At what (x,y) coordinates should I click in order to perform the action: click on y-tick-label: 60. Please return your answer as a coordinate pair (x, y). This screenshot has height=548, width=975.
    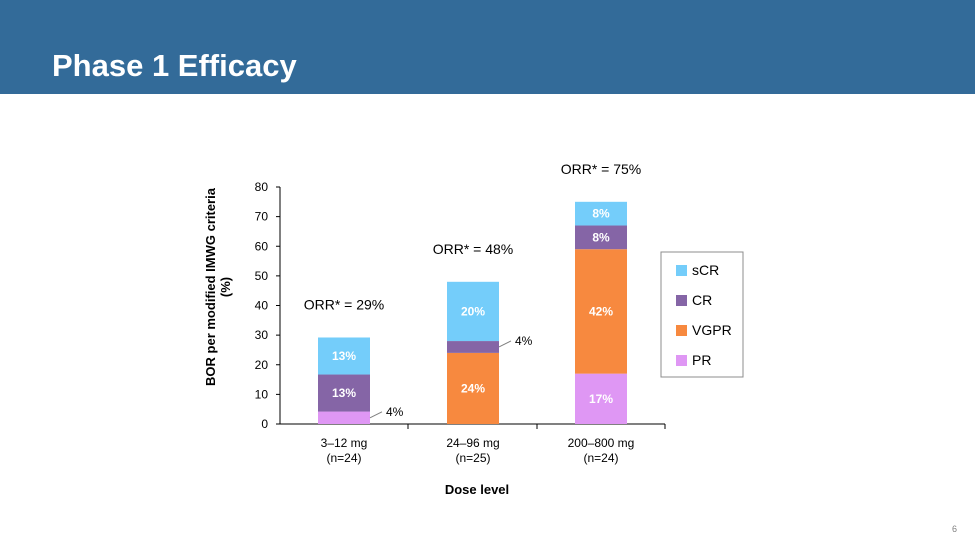
    Looking at the image, I should click on (262, 246).